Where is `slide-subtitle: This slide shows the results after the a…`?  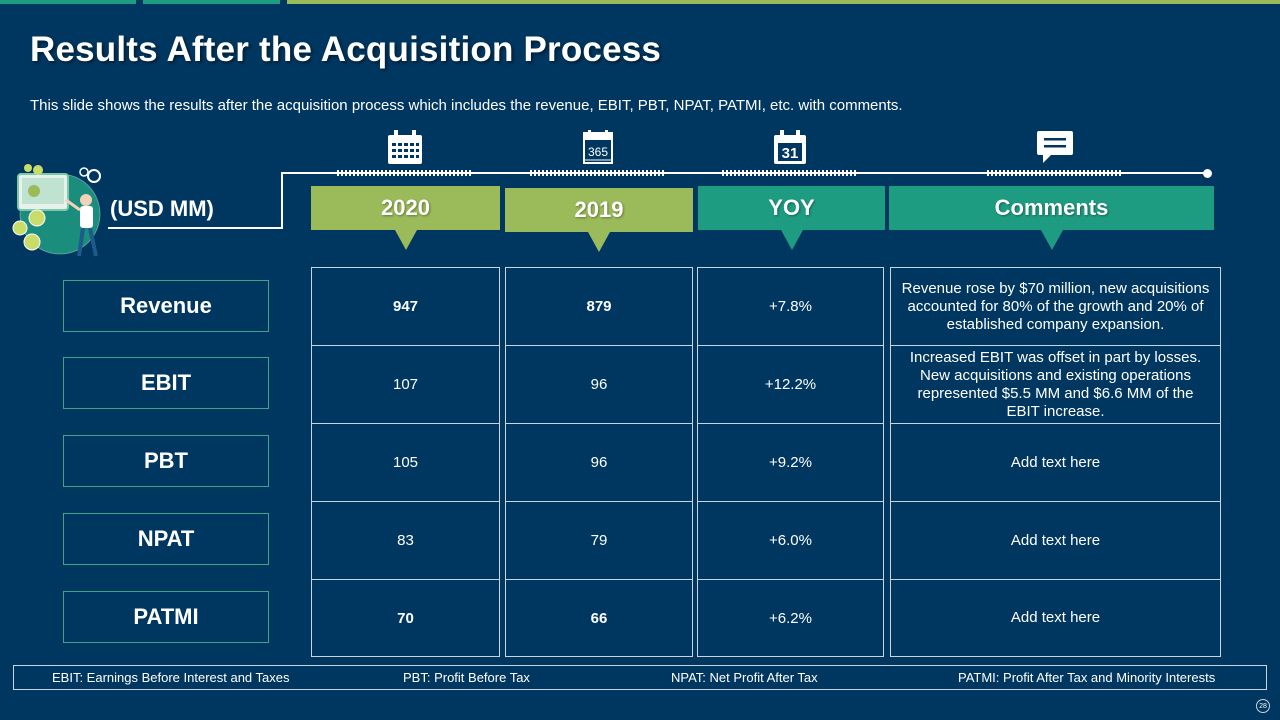 slide-subtitle: This slide shows the results after the a… is located at coordinates (466, 105).